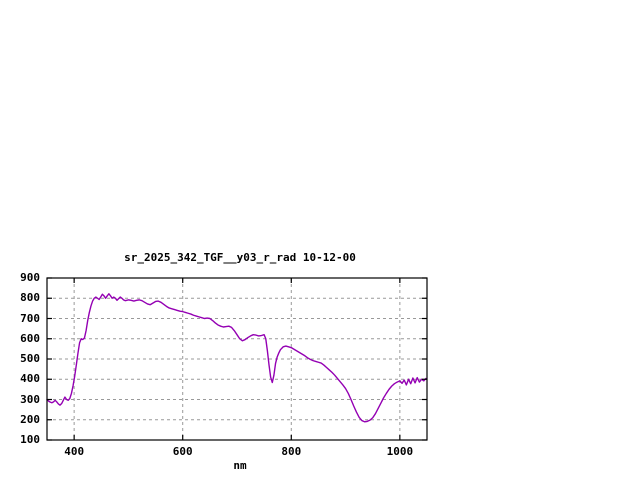 Image resolution: width=640 pixels, height=480 pixels. Describe the element at coordinates (182, 451) in the screenshot. I see `x-axis-tick-label: 600` at that location.